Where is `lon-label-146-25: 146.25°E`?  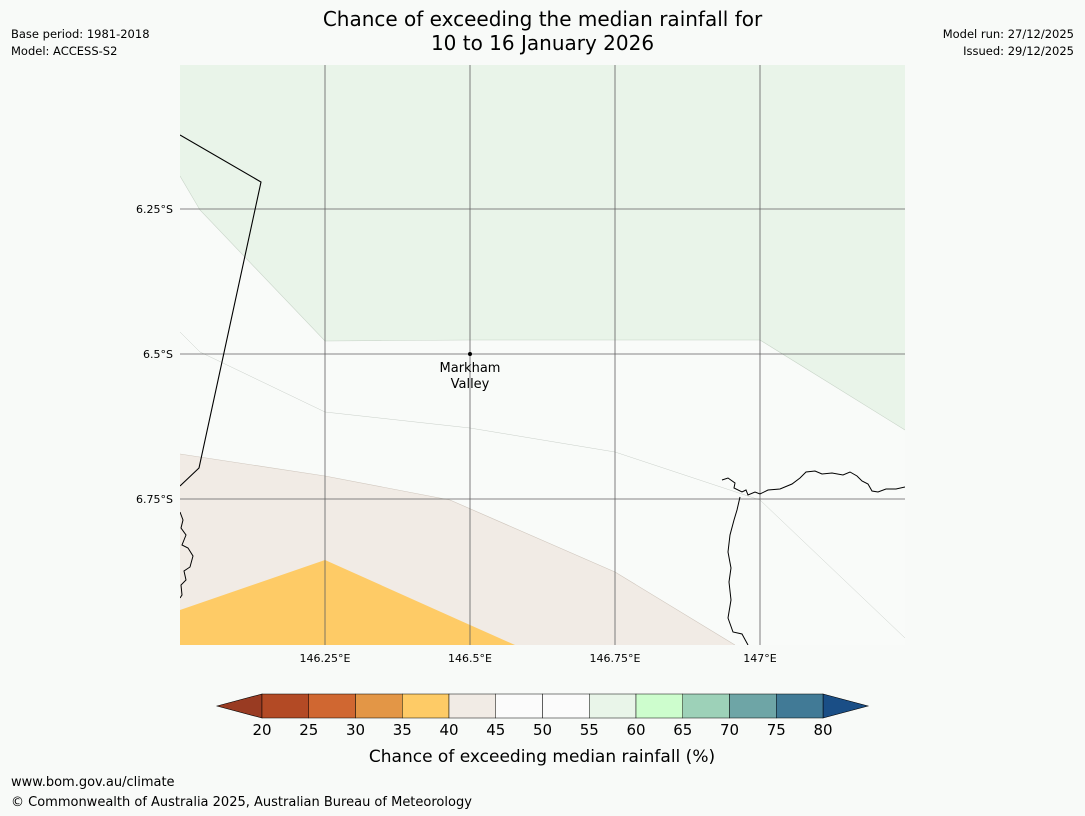
lon-label-146-25: 146.25°E is located at coordinates (325, 658).